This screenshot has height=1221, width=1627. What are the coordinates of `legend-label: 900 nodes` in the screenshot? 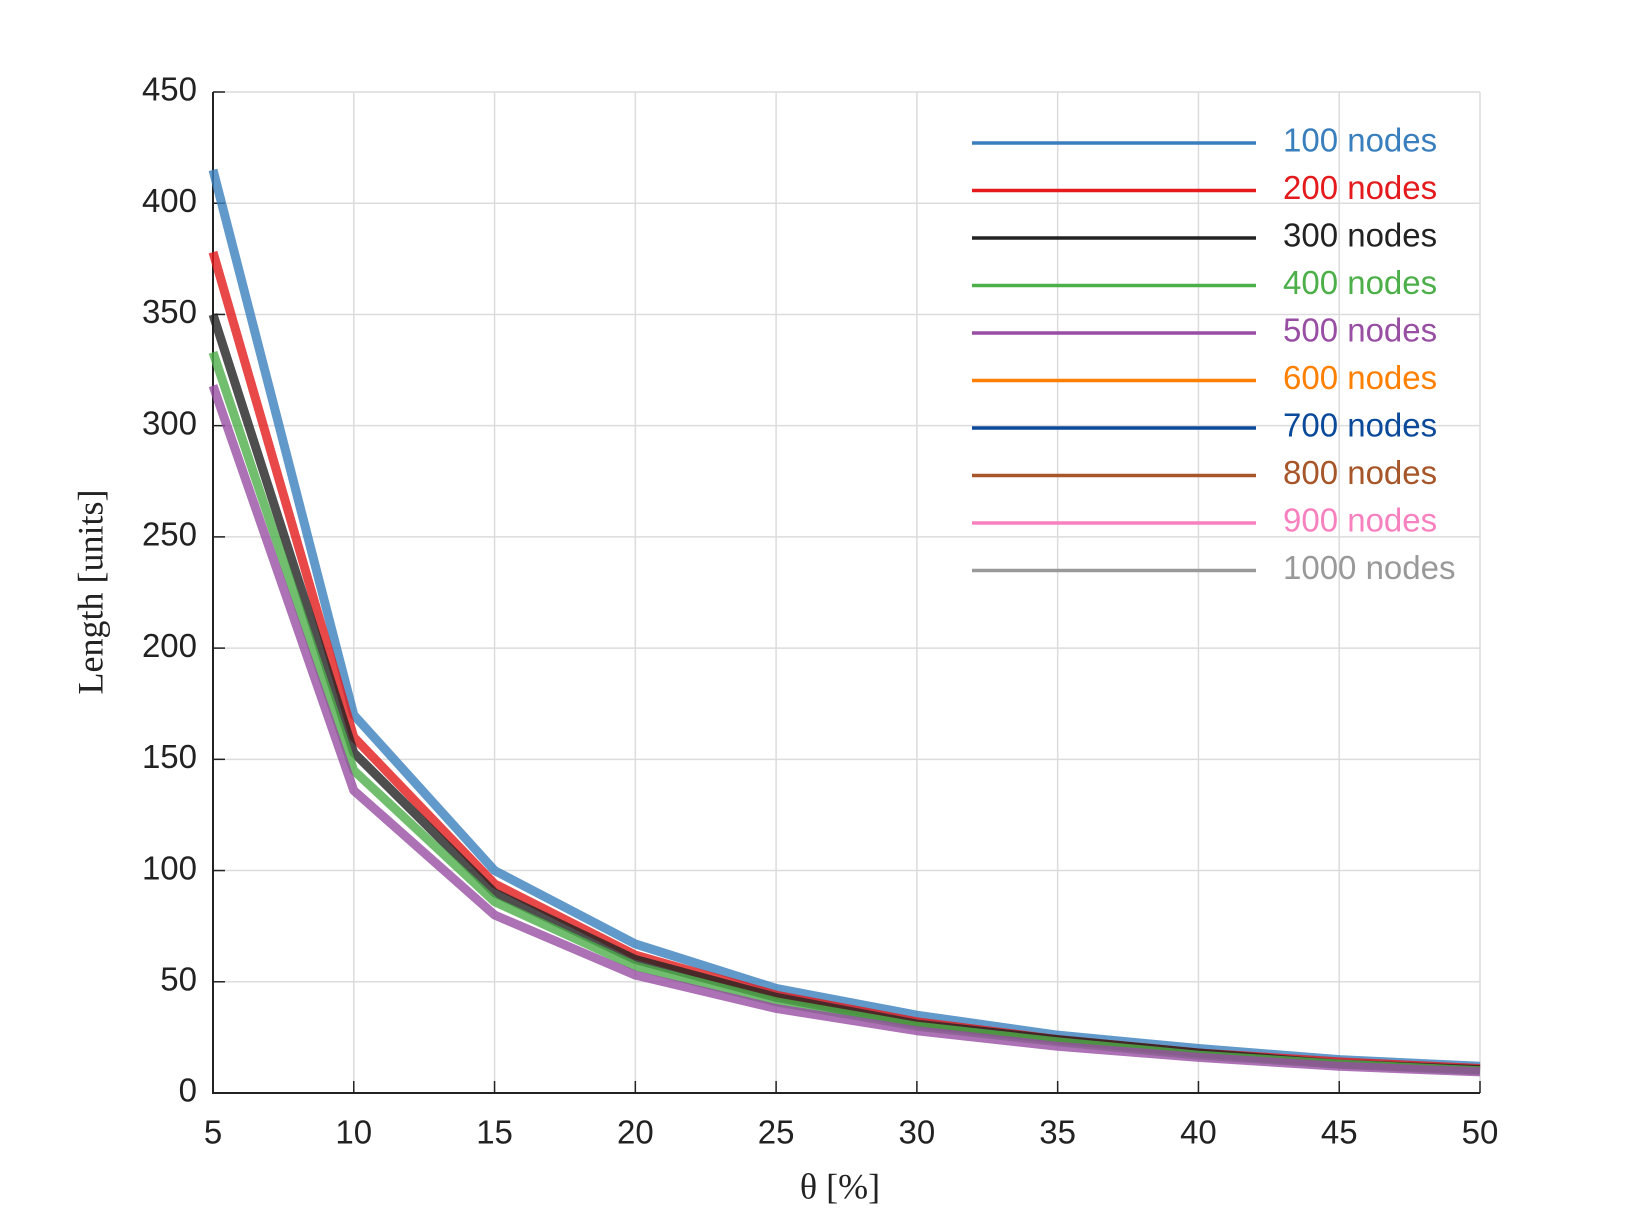 It's located at (1360, 520).